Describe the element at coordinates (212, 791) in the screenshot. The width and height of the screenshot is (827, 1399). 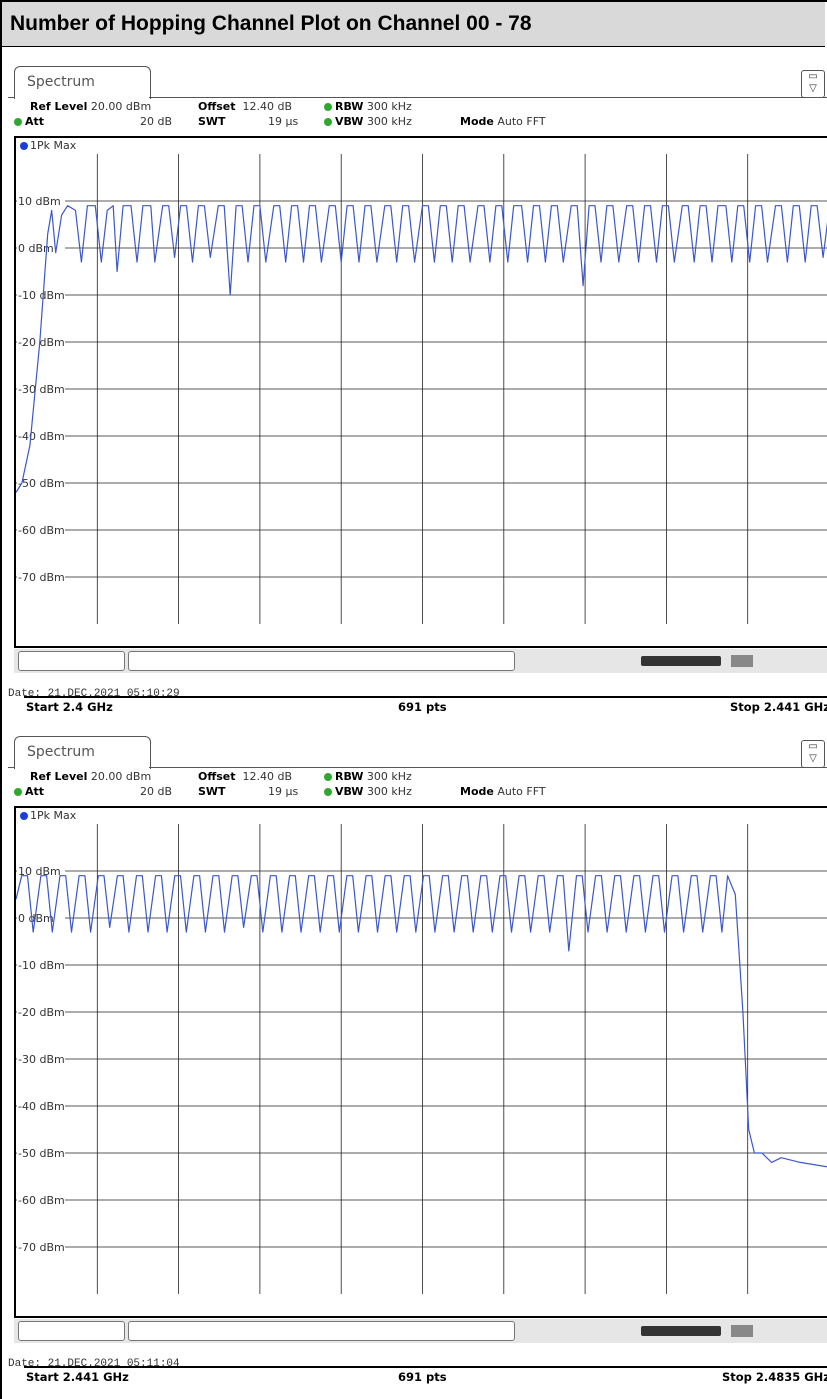
I see `swt-label: SWT` at that location.